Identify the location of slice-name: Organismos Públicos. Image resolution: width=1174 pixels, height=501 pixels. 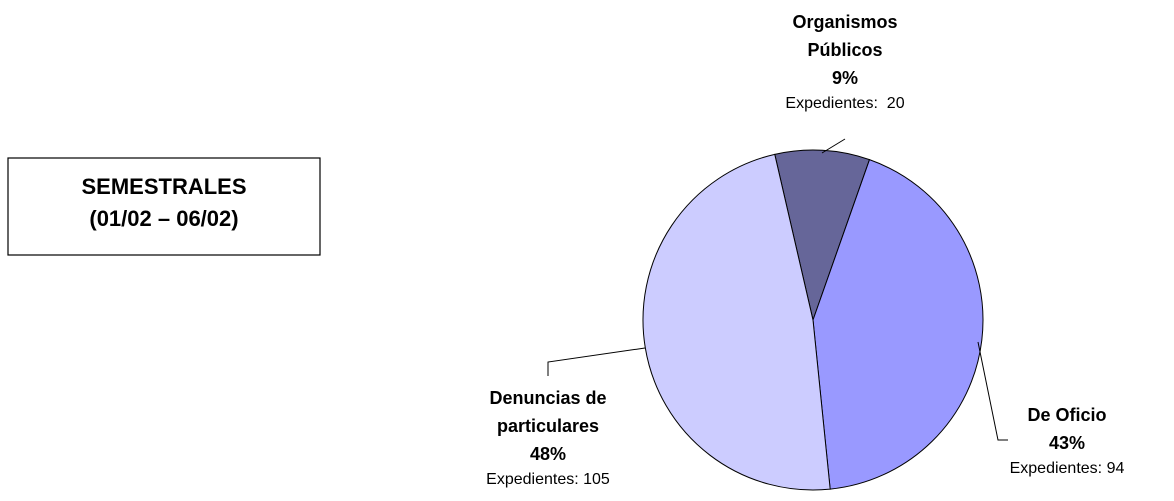
(845, 36).